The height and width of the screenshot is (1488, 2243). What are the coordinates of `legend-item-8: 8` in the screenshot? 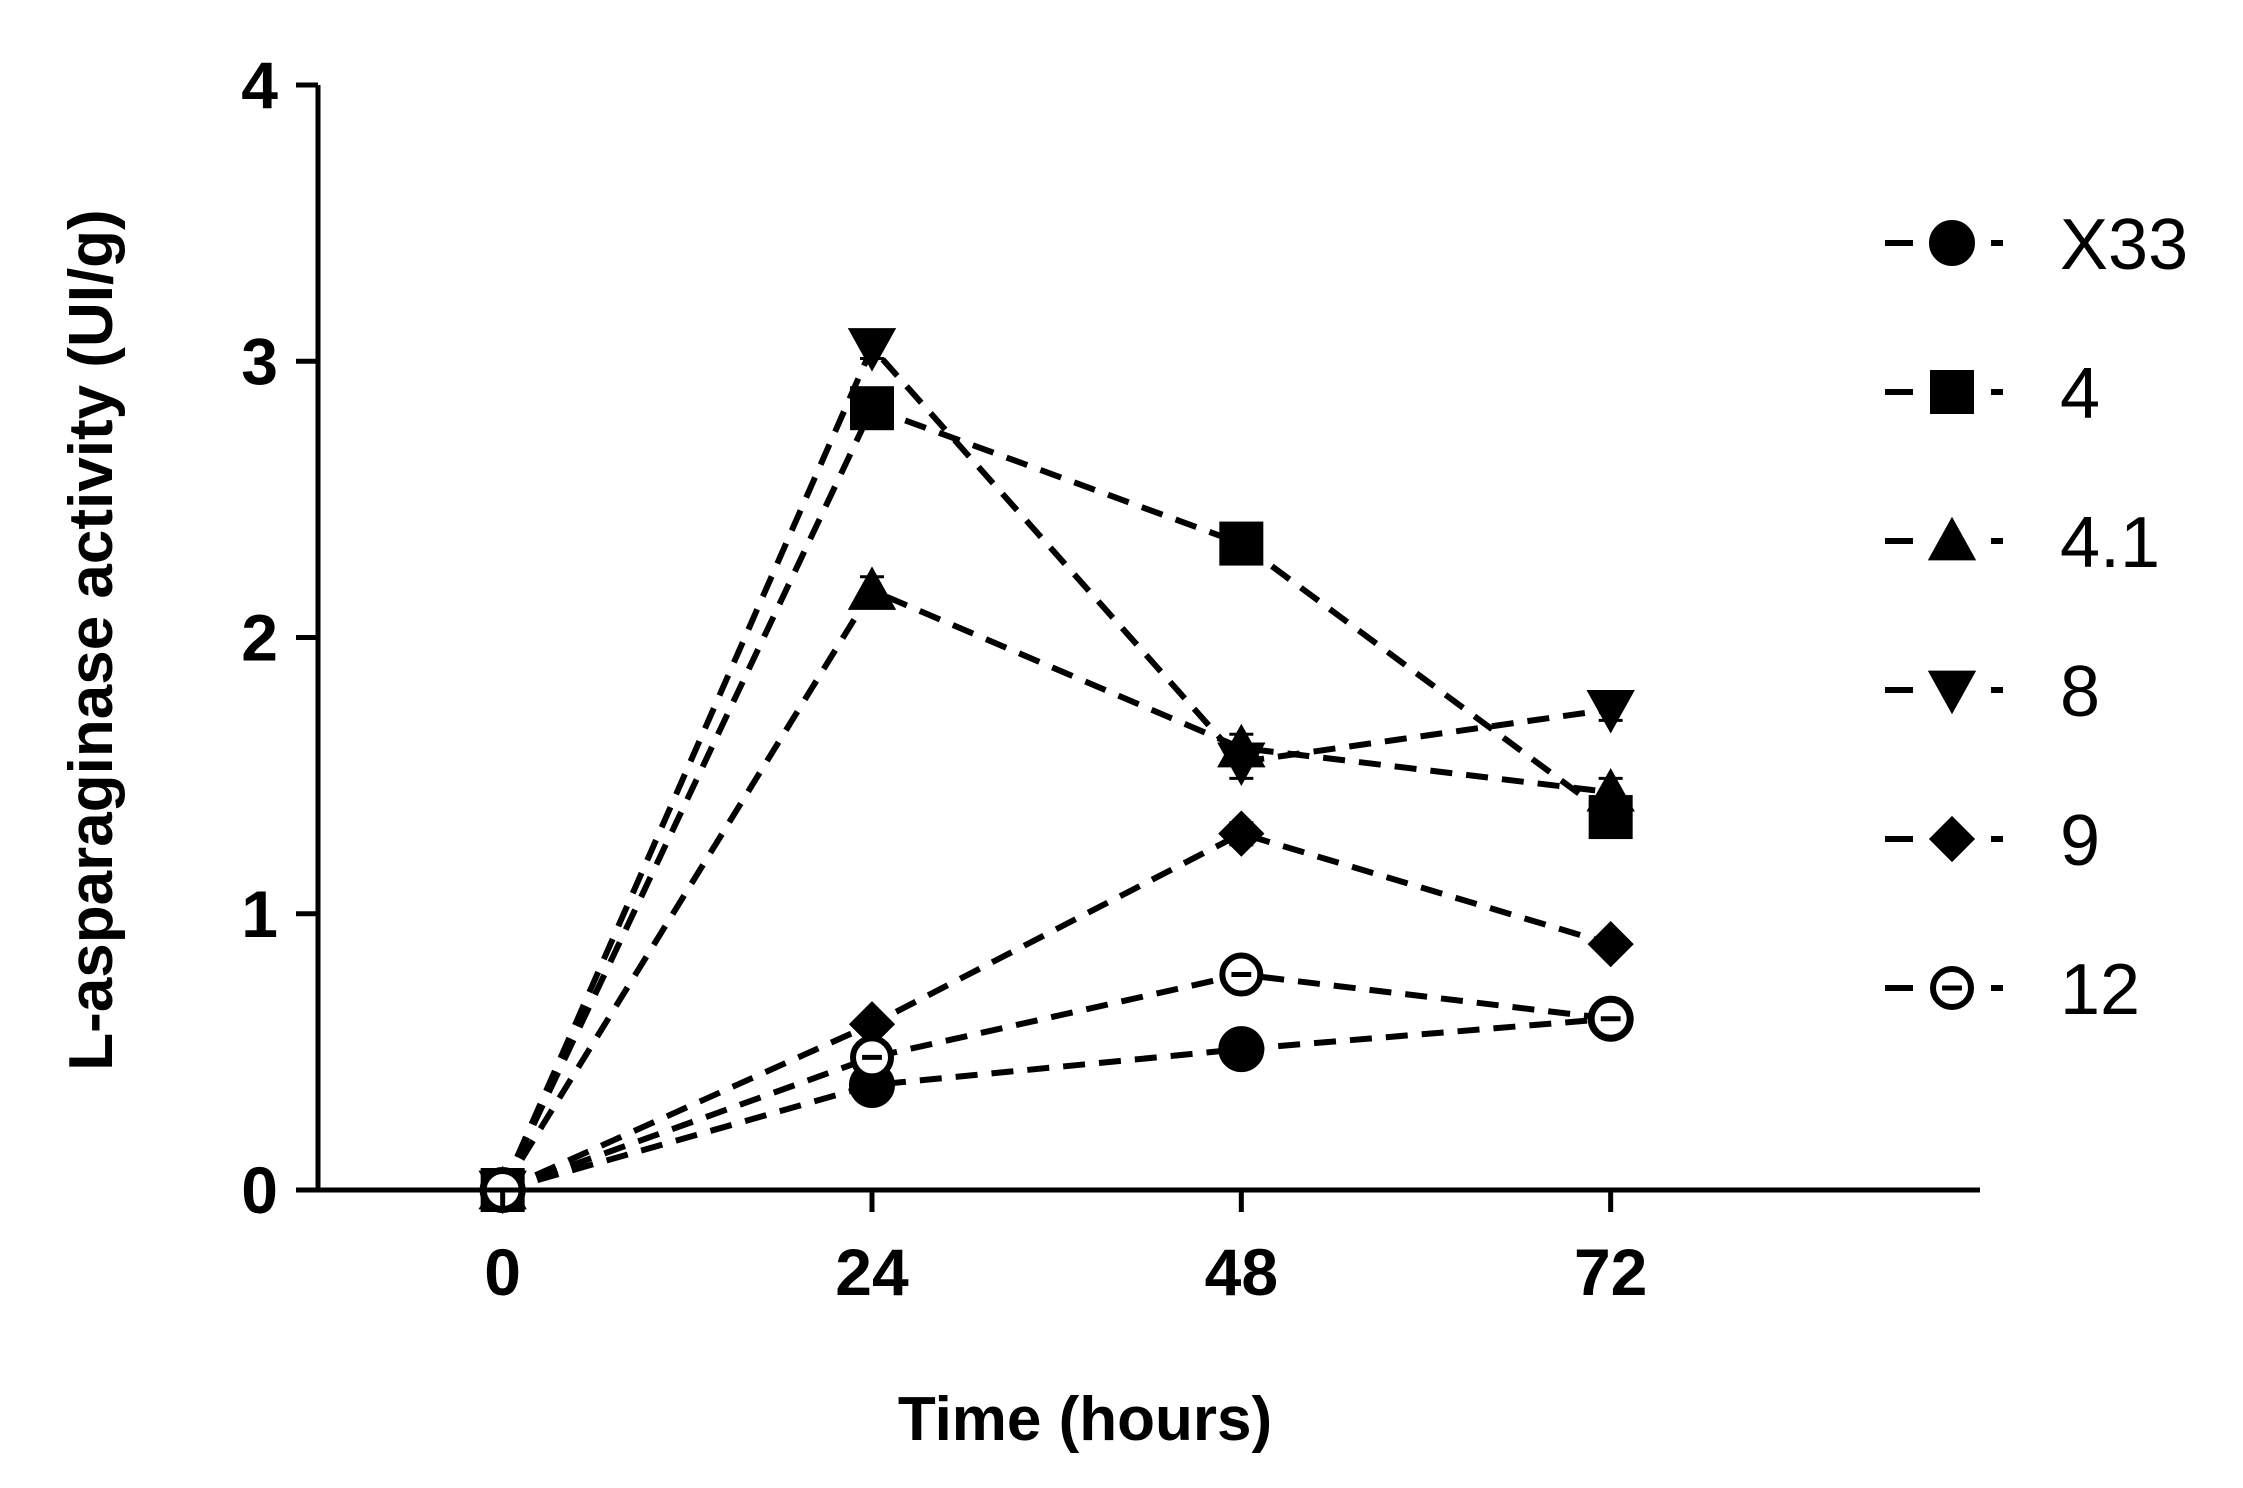 It's located at (1992, 692).